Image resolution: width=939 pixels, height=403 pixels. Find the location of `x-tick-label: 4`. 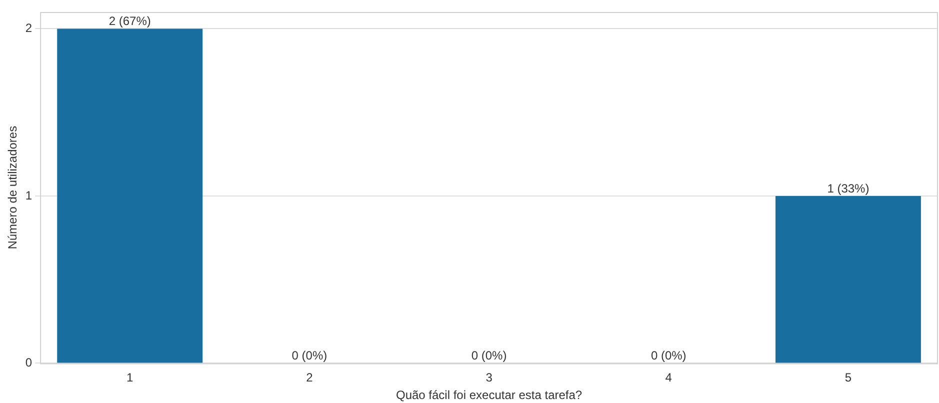

x-tick-label: 4 is located at coordinates (668, 377).